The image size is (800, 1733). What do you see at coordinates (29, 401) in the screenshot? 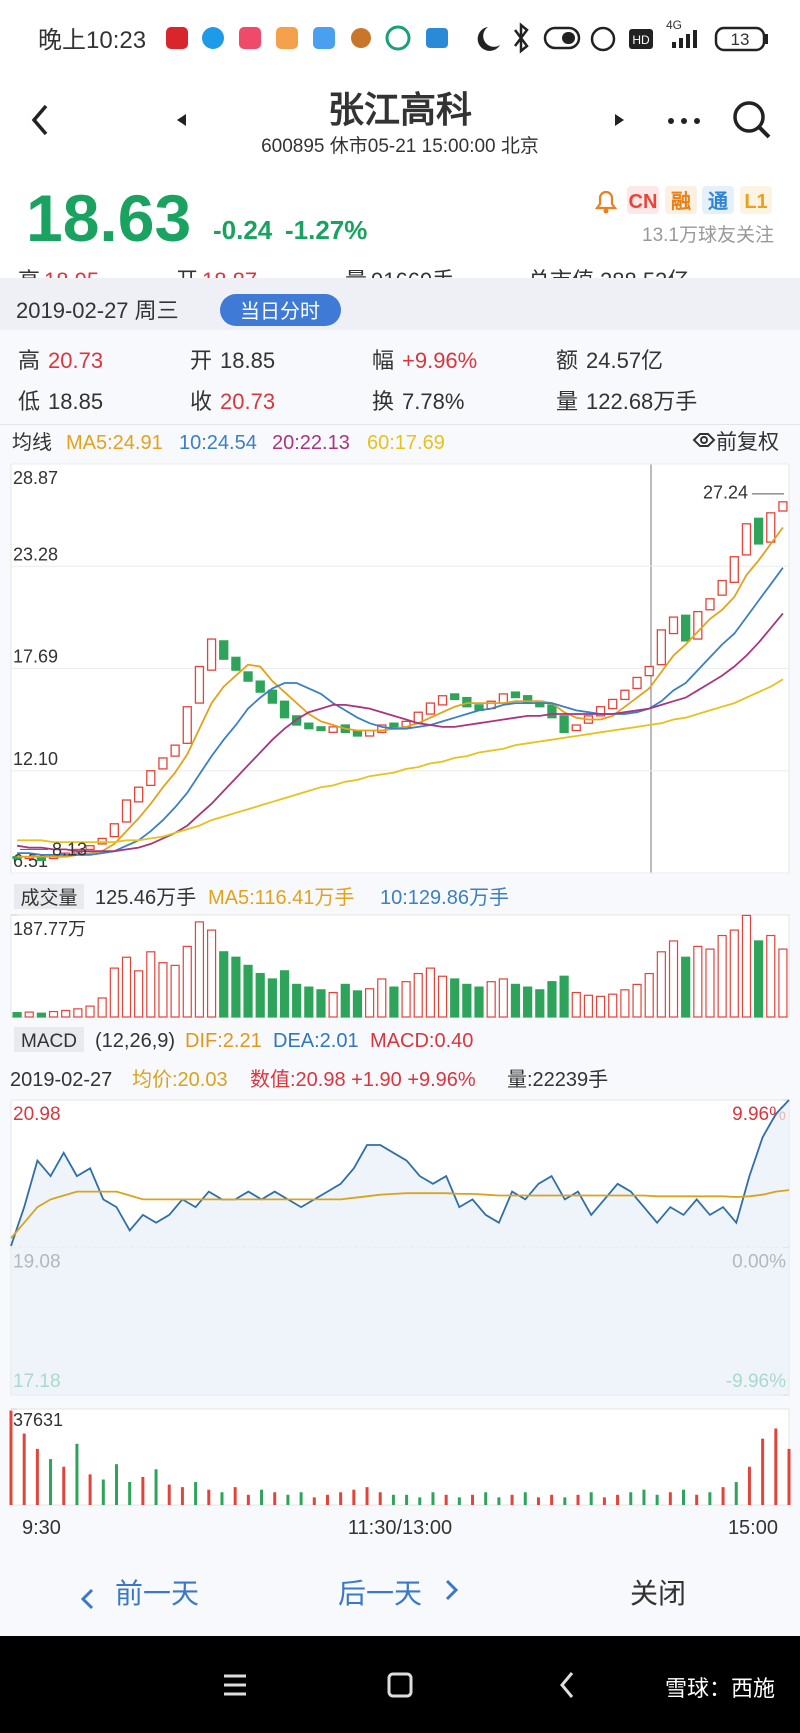
I see `stat-label: 低` at bounding box center [29, 401].